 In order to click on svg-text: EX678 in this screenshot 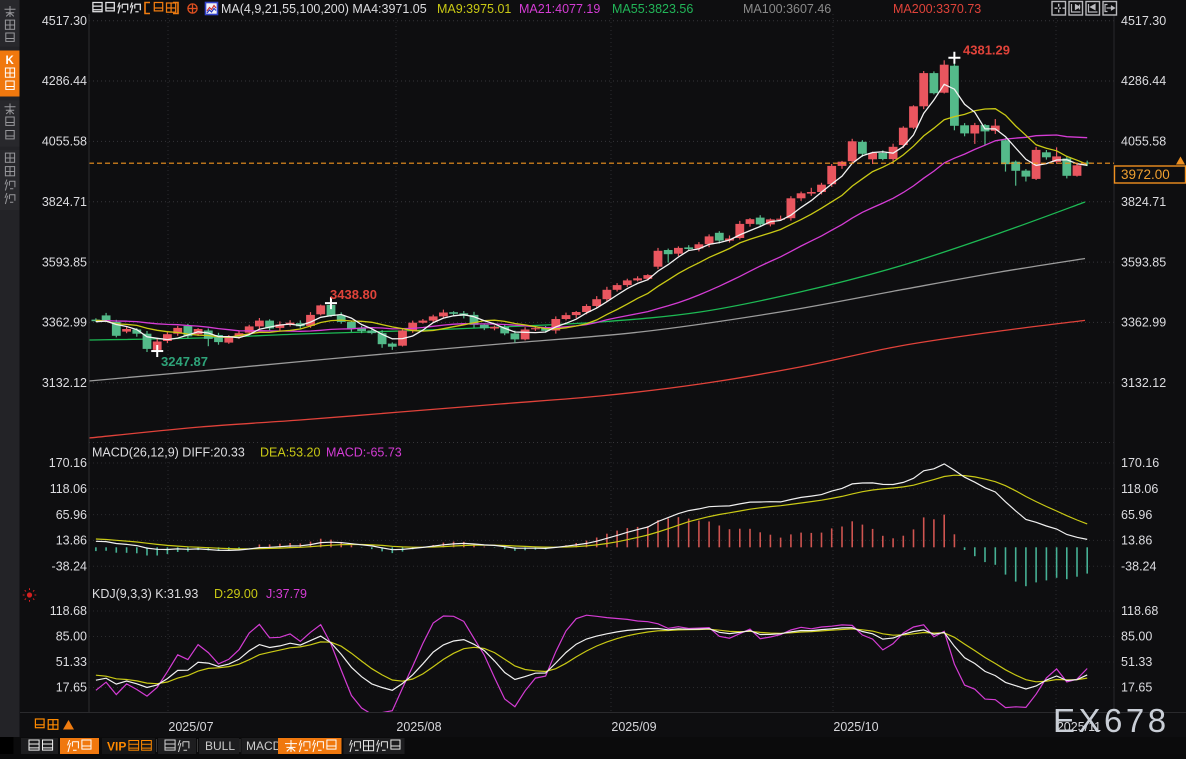, I will do `click(1111, 720)`.